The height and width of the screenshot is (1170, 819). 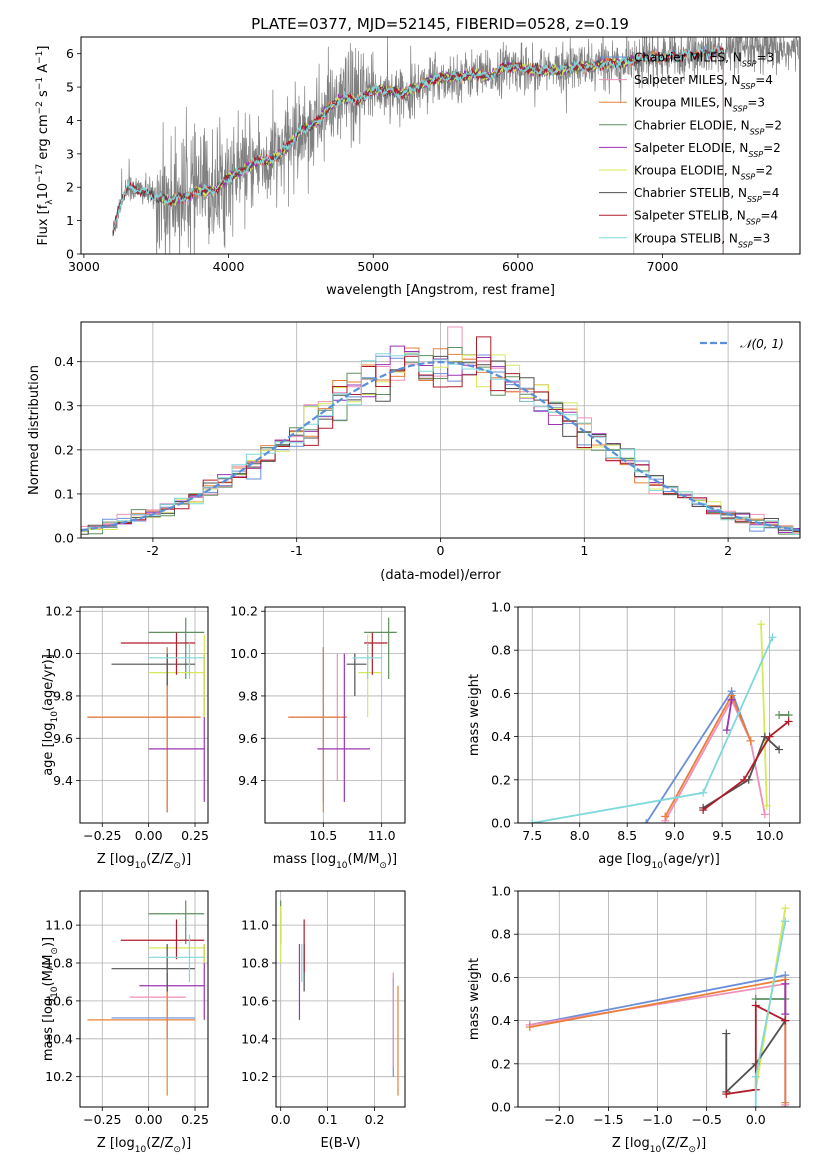 I want to click on x-axis-label-part: ⊙, so click(x=177, y=1150).